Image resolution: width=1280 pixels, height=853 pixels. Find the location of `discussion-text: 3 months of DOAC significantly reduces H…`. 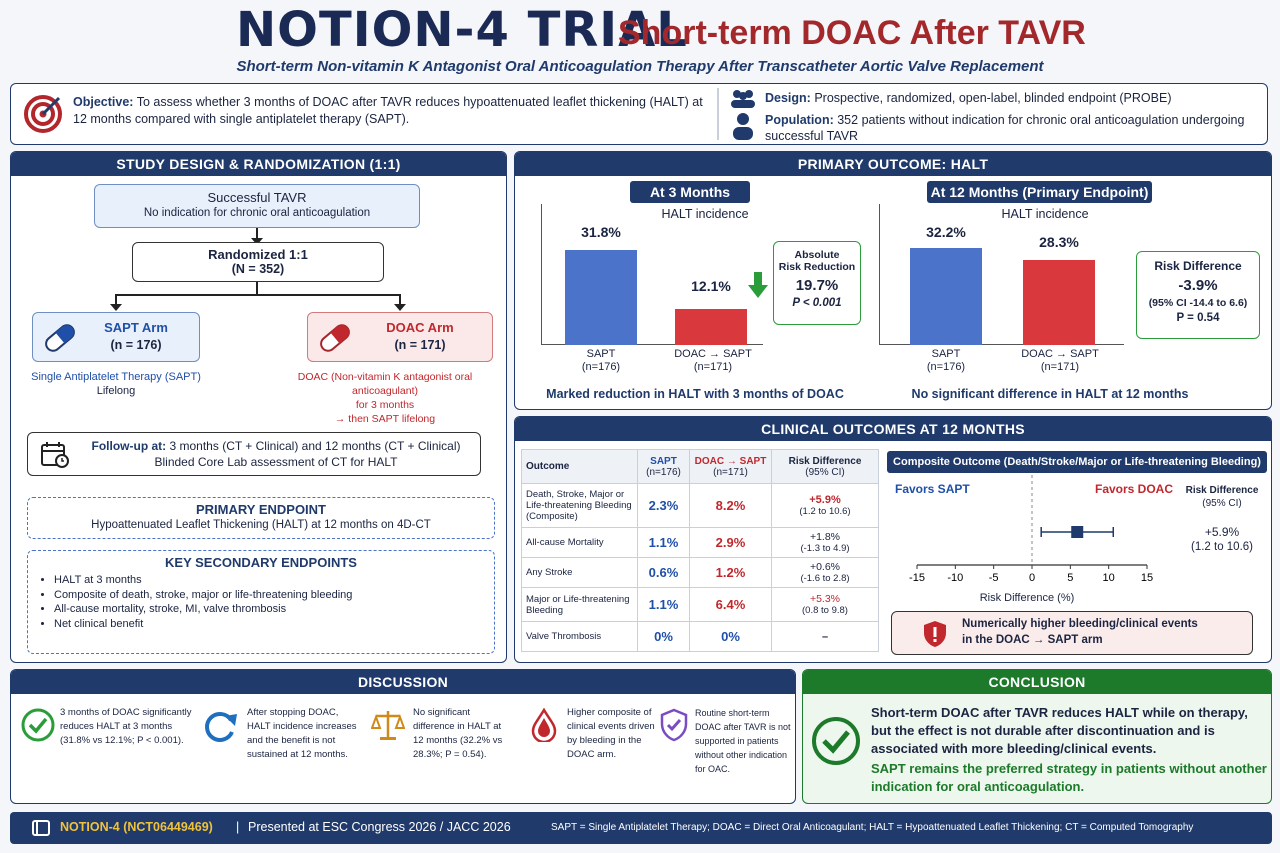

discussion-text: 3 months of DOAC significantly reduces H… is located at coordinates (126, 726).